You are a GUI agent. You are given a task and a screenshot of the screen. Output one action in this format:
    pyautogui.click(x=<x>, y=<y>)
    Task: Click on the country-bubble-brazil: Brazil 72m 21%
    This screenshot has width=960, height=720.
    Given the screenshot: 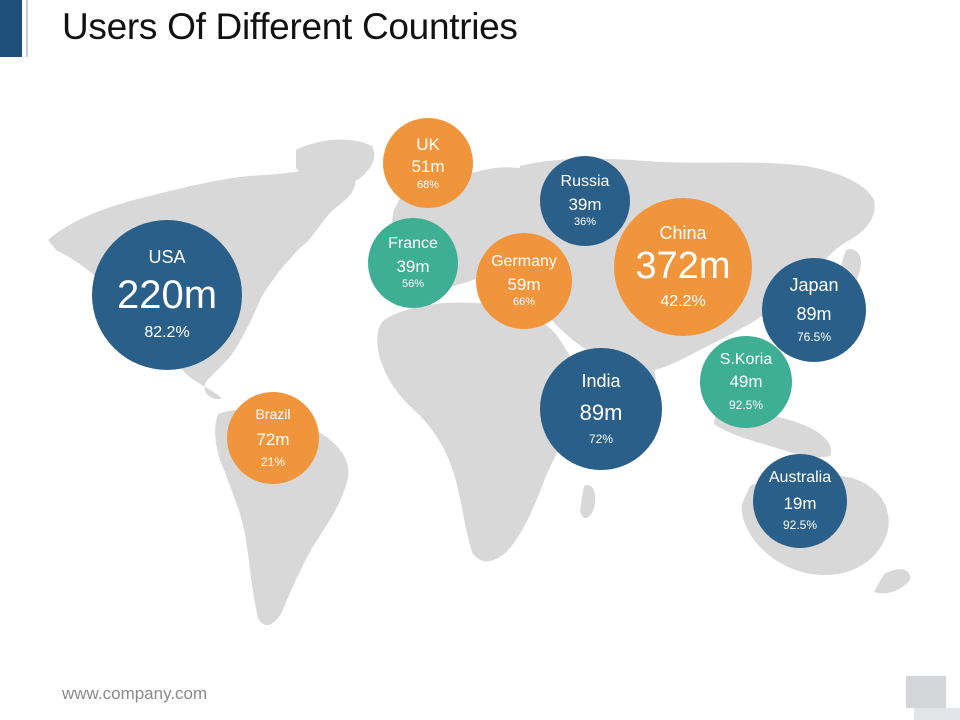 What is the action you would take?
    pyautogui.click(x=273, y=438)
    